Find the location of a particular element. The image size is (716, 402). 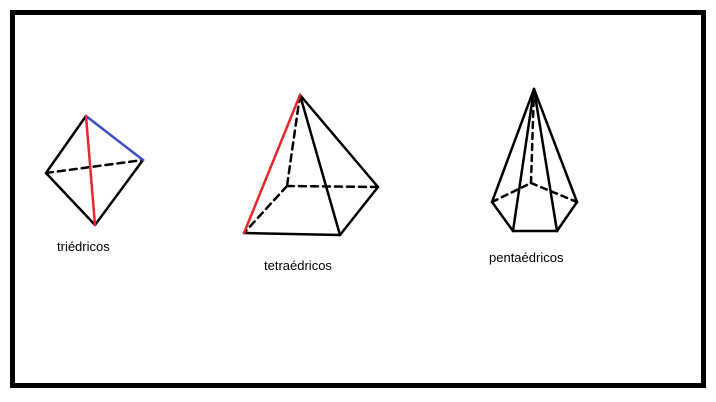

pentaedro-figure is located at coordinates (534, 160).